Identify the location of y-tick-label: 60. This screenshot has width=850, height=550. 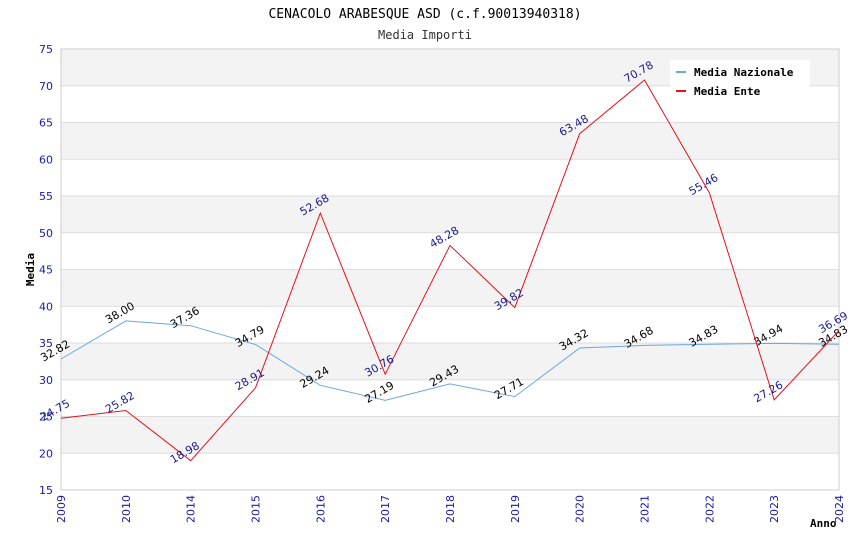
(46, 159).